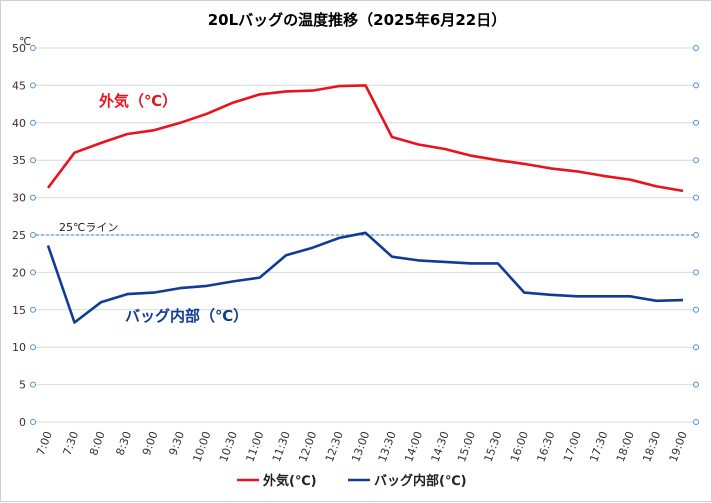 This screenshot has height=503, width=712. I want to click on reference-line-label: 25℃ライン, so click(88, 227).